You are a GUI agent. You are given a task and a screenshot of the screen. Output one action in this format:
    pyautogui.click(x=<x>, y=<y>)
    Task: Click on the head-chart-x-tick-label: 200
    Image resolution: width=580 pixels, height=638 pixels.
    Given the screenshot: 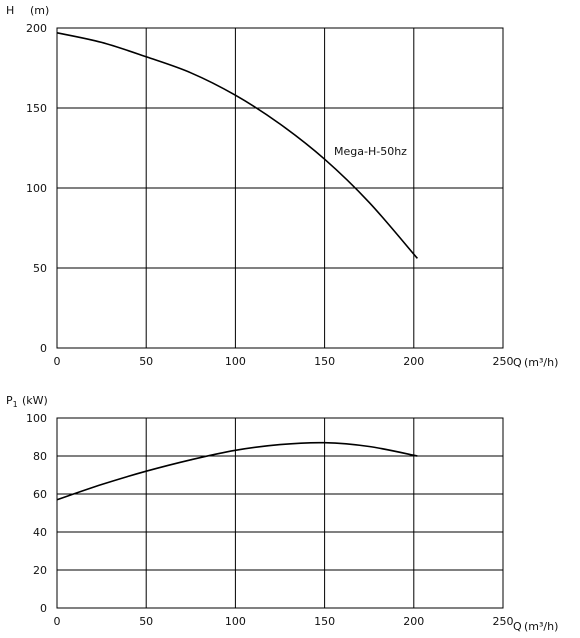 What is the action you would take?
    pyautogui.click(x=413, y=361)
    